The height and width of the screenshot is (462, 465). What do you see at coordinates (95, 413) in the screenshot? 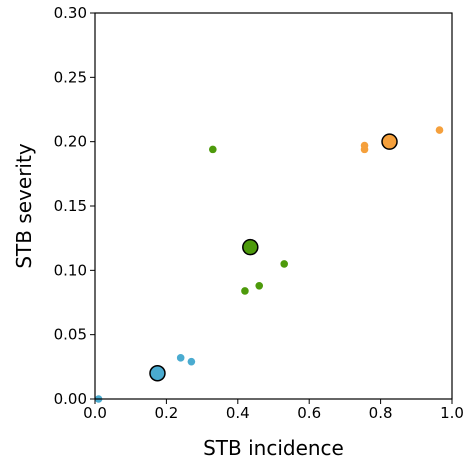
I see `x-tick-label: 0.0` at bounding box center [95, 413].